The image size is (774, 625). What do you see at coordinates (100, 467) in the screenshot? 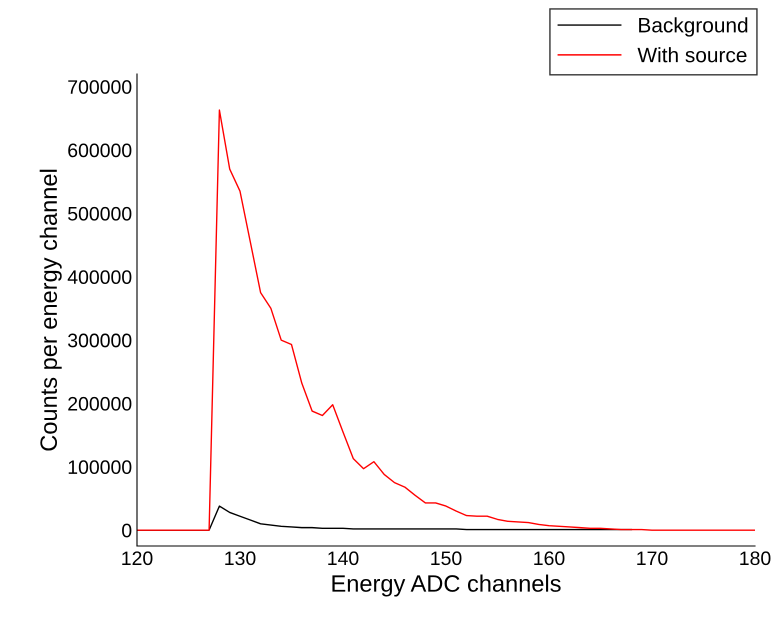
I see `y-tick-label: 100000` at bounding box center [100, 467].